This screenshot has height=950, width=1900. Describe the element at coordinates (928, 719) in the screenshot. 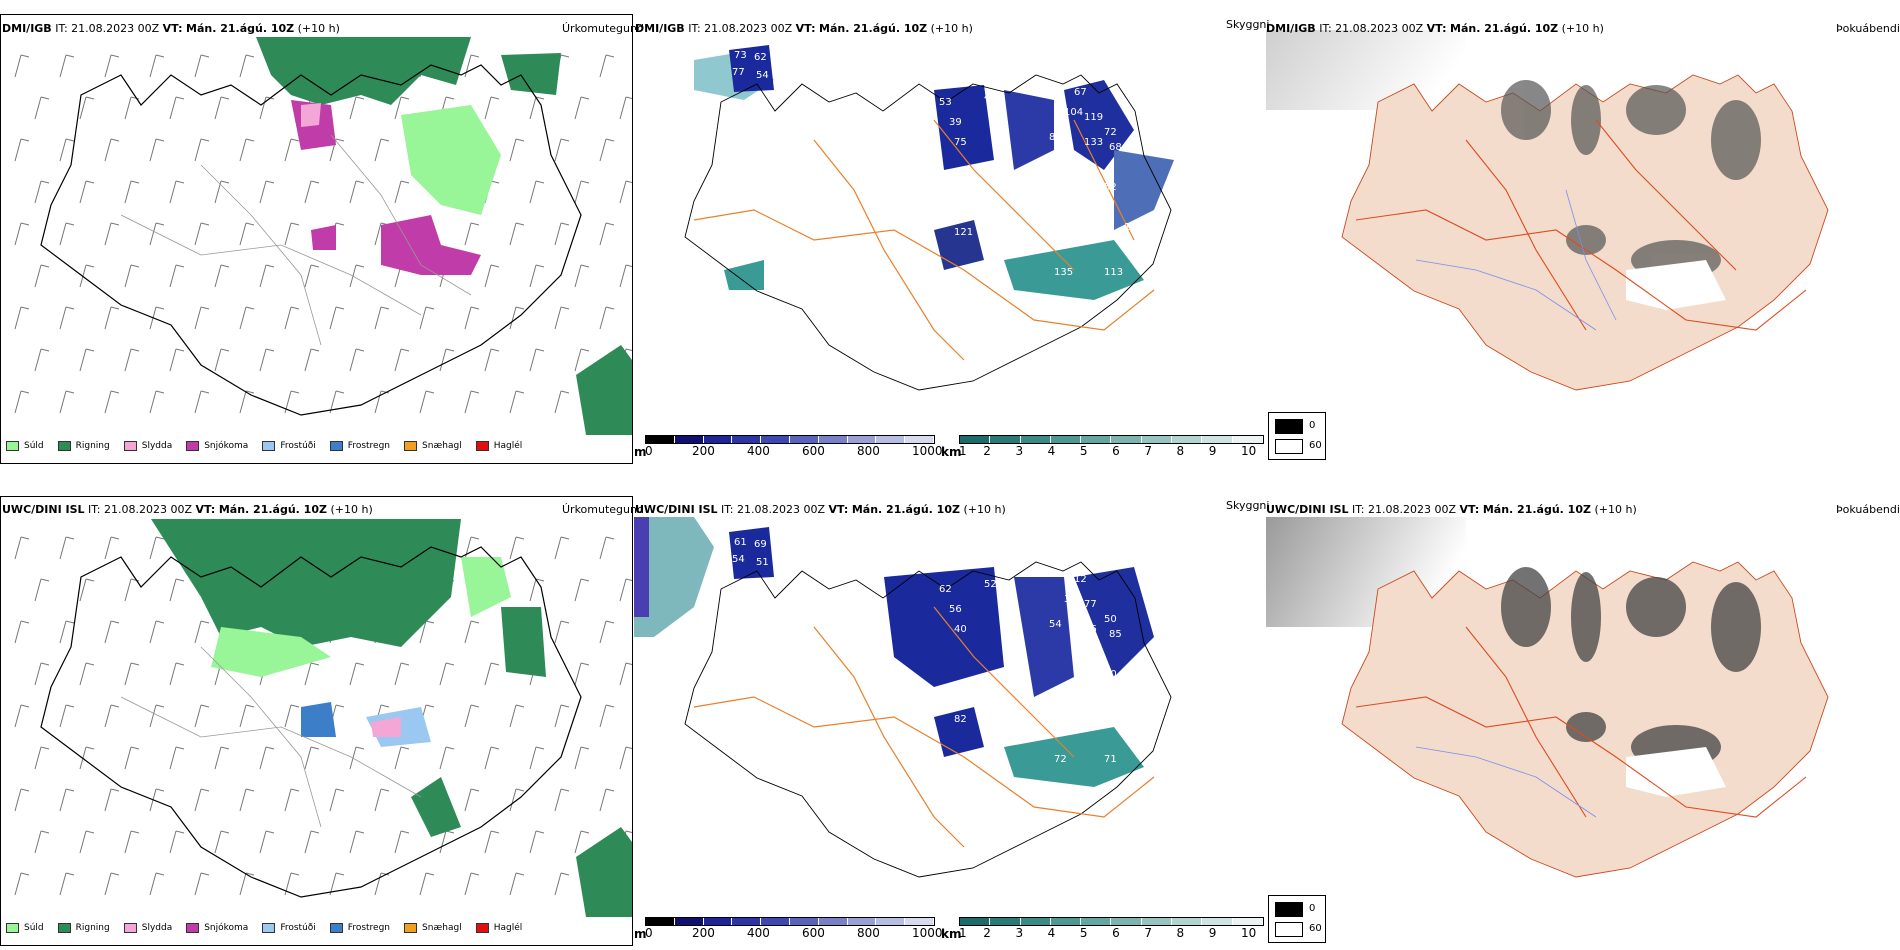

I see `coastline` at that location.